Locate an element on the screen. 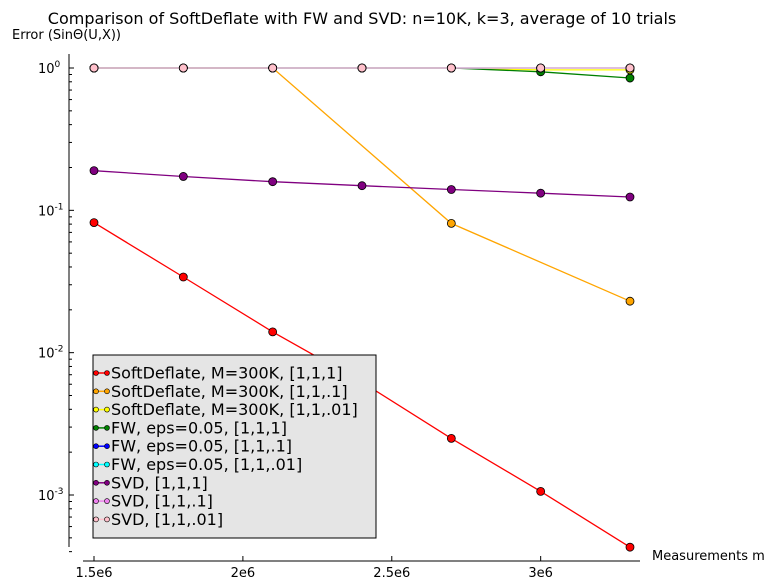 The width and height of the screenshot is (782, 586). x-axis-label: Measurements m is located at coordinates (708, 556).